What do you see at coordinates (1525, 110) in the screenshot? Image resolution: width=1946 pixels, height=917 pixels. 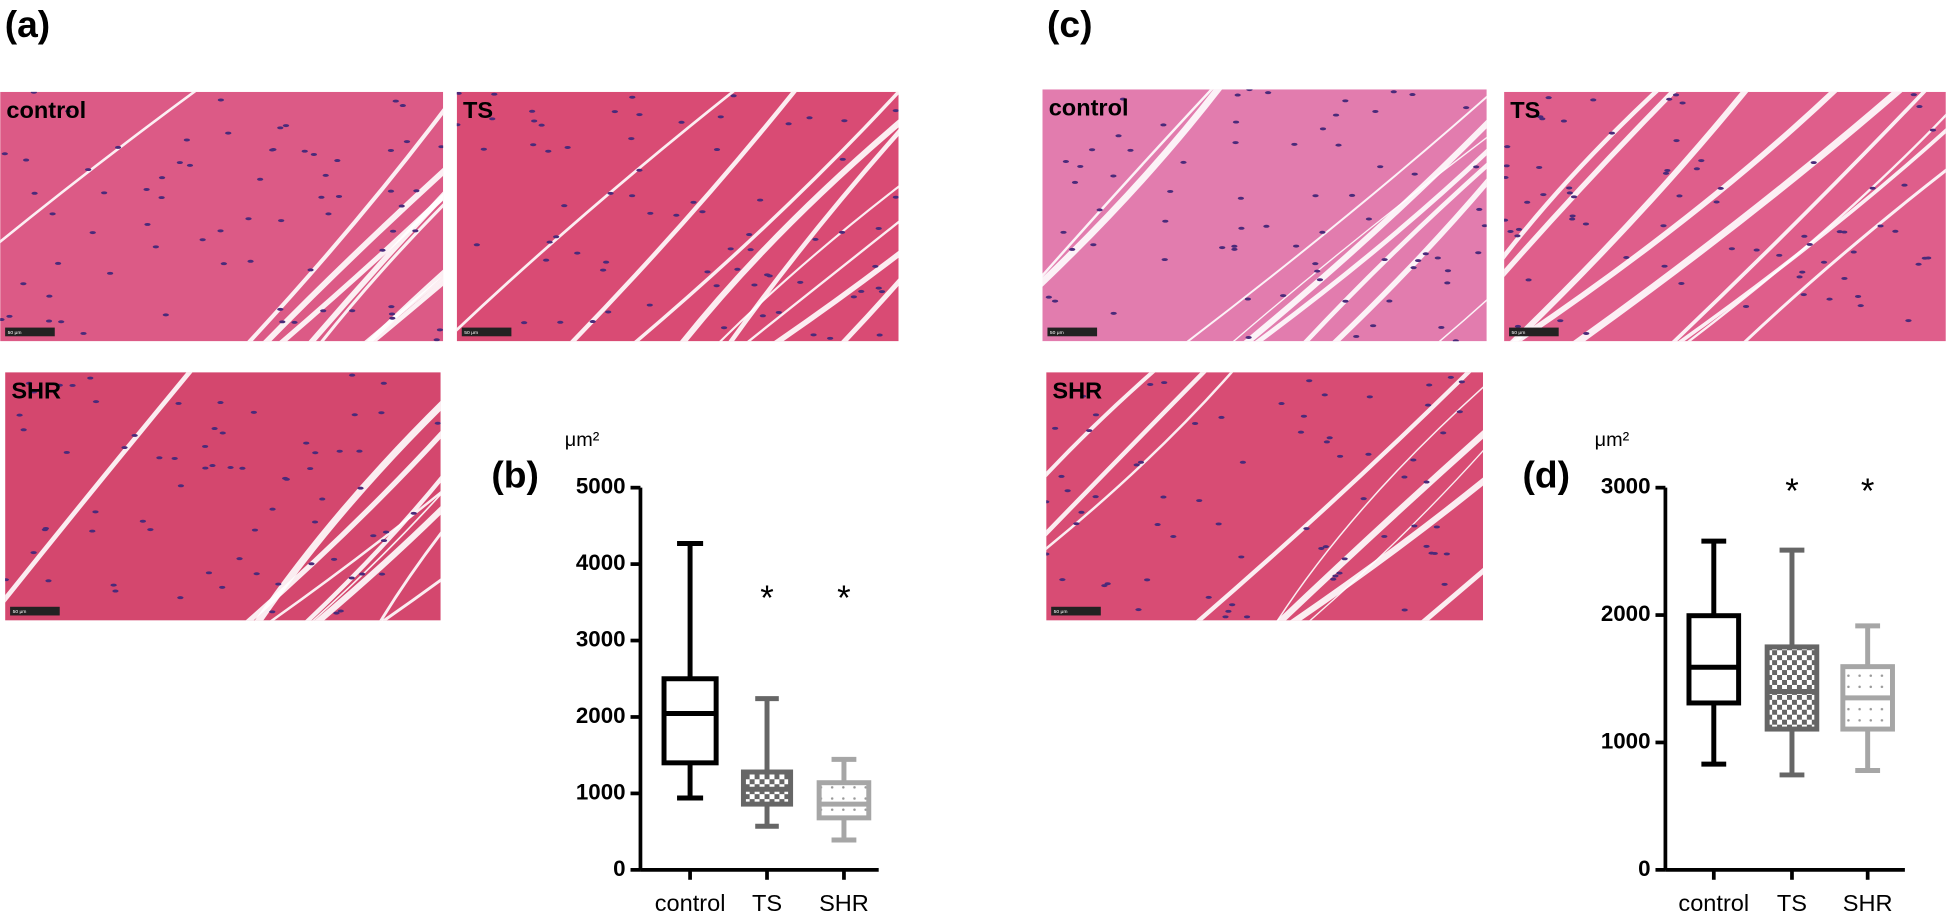 I see `image-label: TS` at bounding box center [1525, 110].